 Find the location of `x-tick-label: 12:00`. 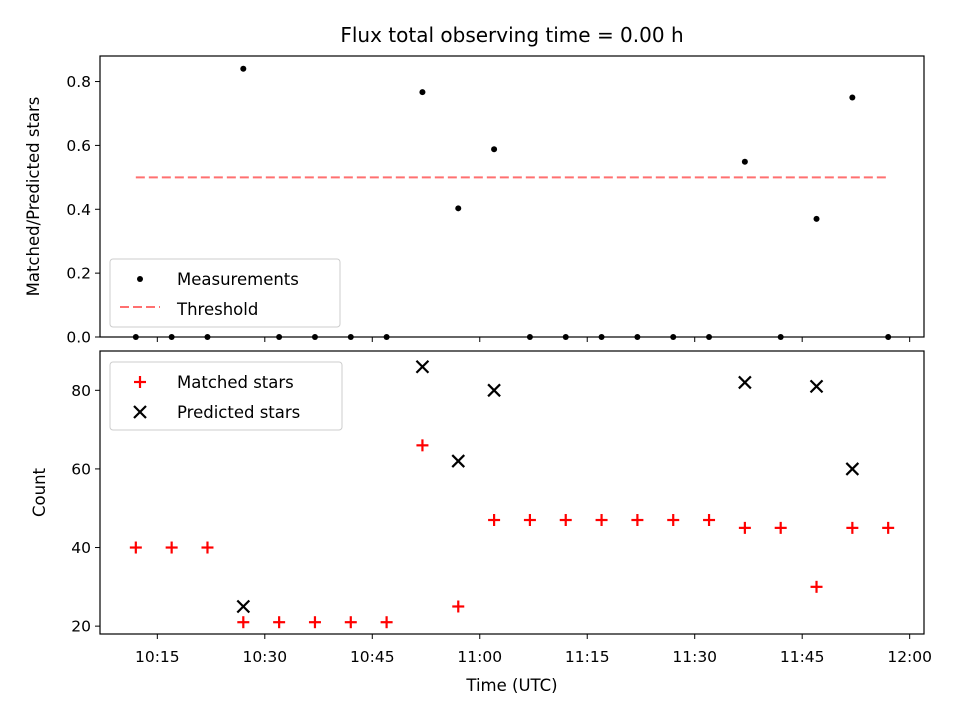

x-tick-label: 12:00 is located at coordinates (909, 657).